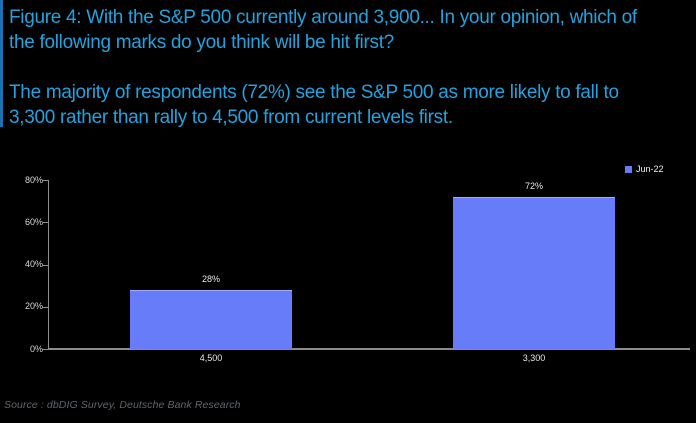 The height and width of the screenshot is (423, 696). What do you see at coordinates (33, 306) in the screenshot?
I see `y-tick-label: 20%` at bounding box center [33, 306].